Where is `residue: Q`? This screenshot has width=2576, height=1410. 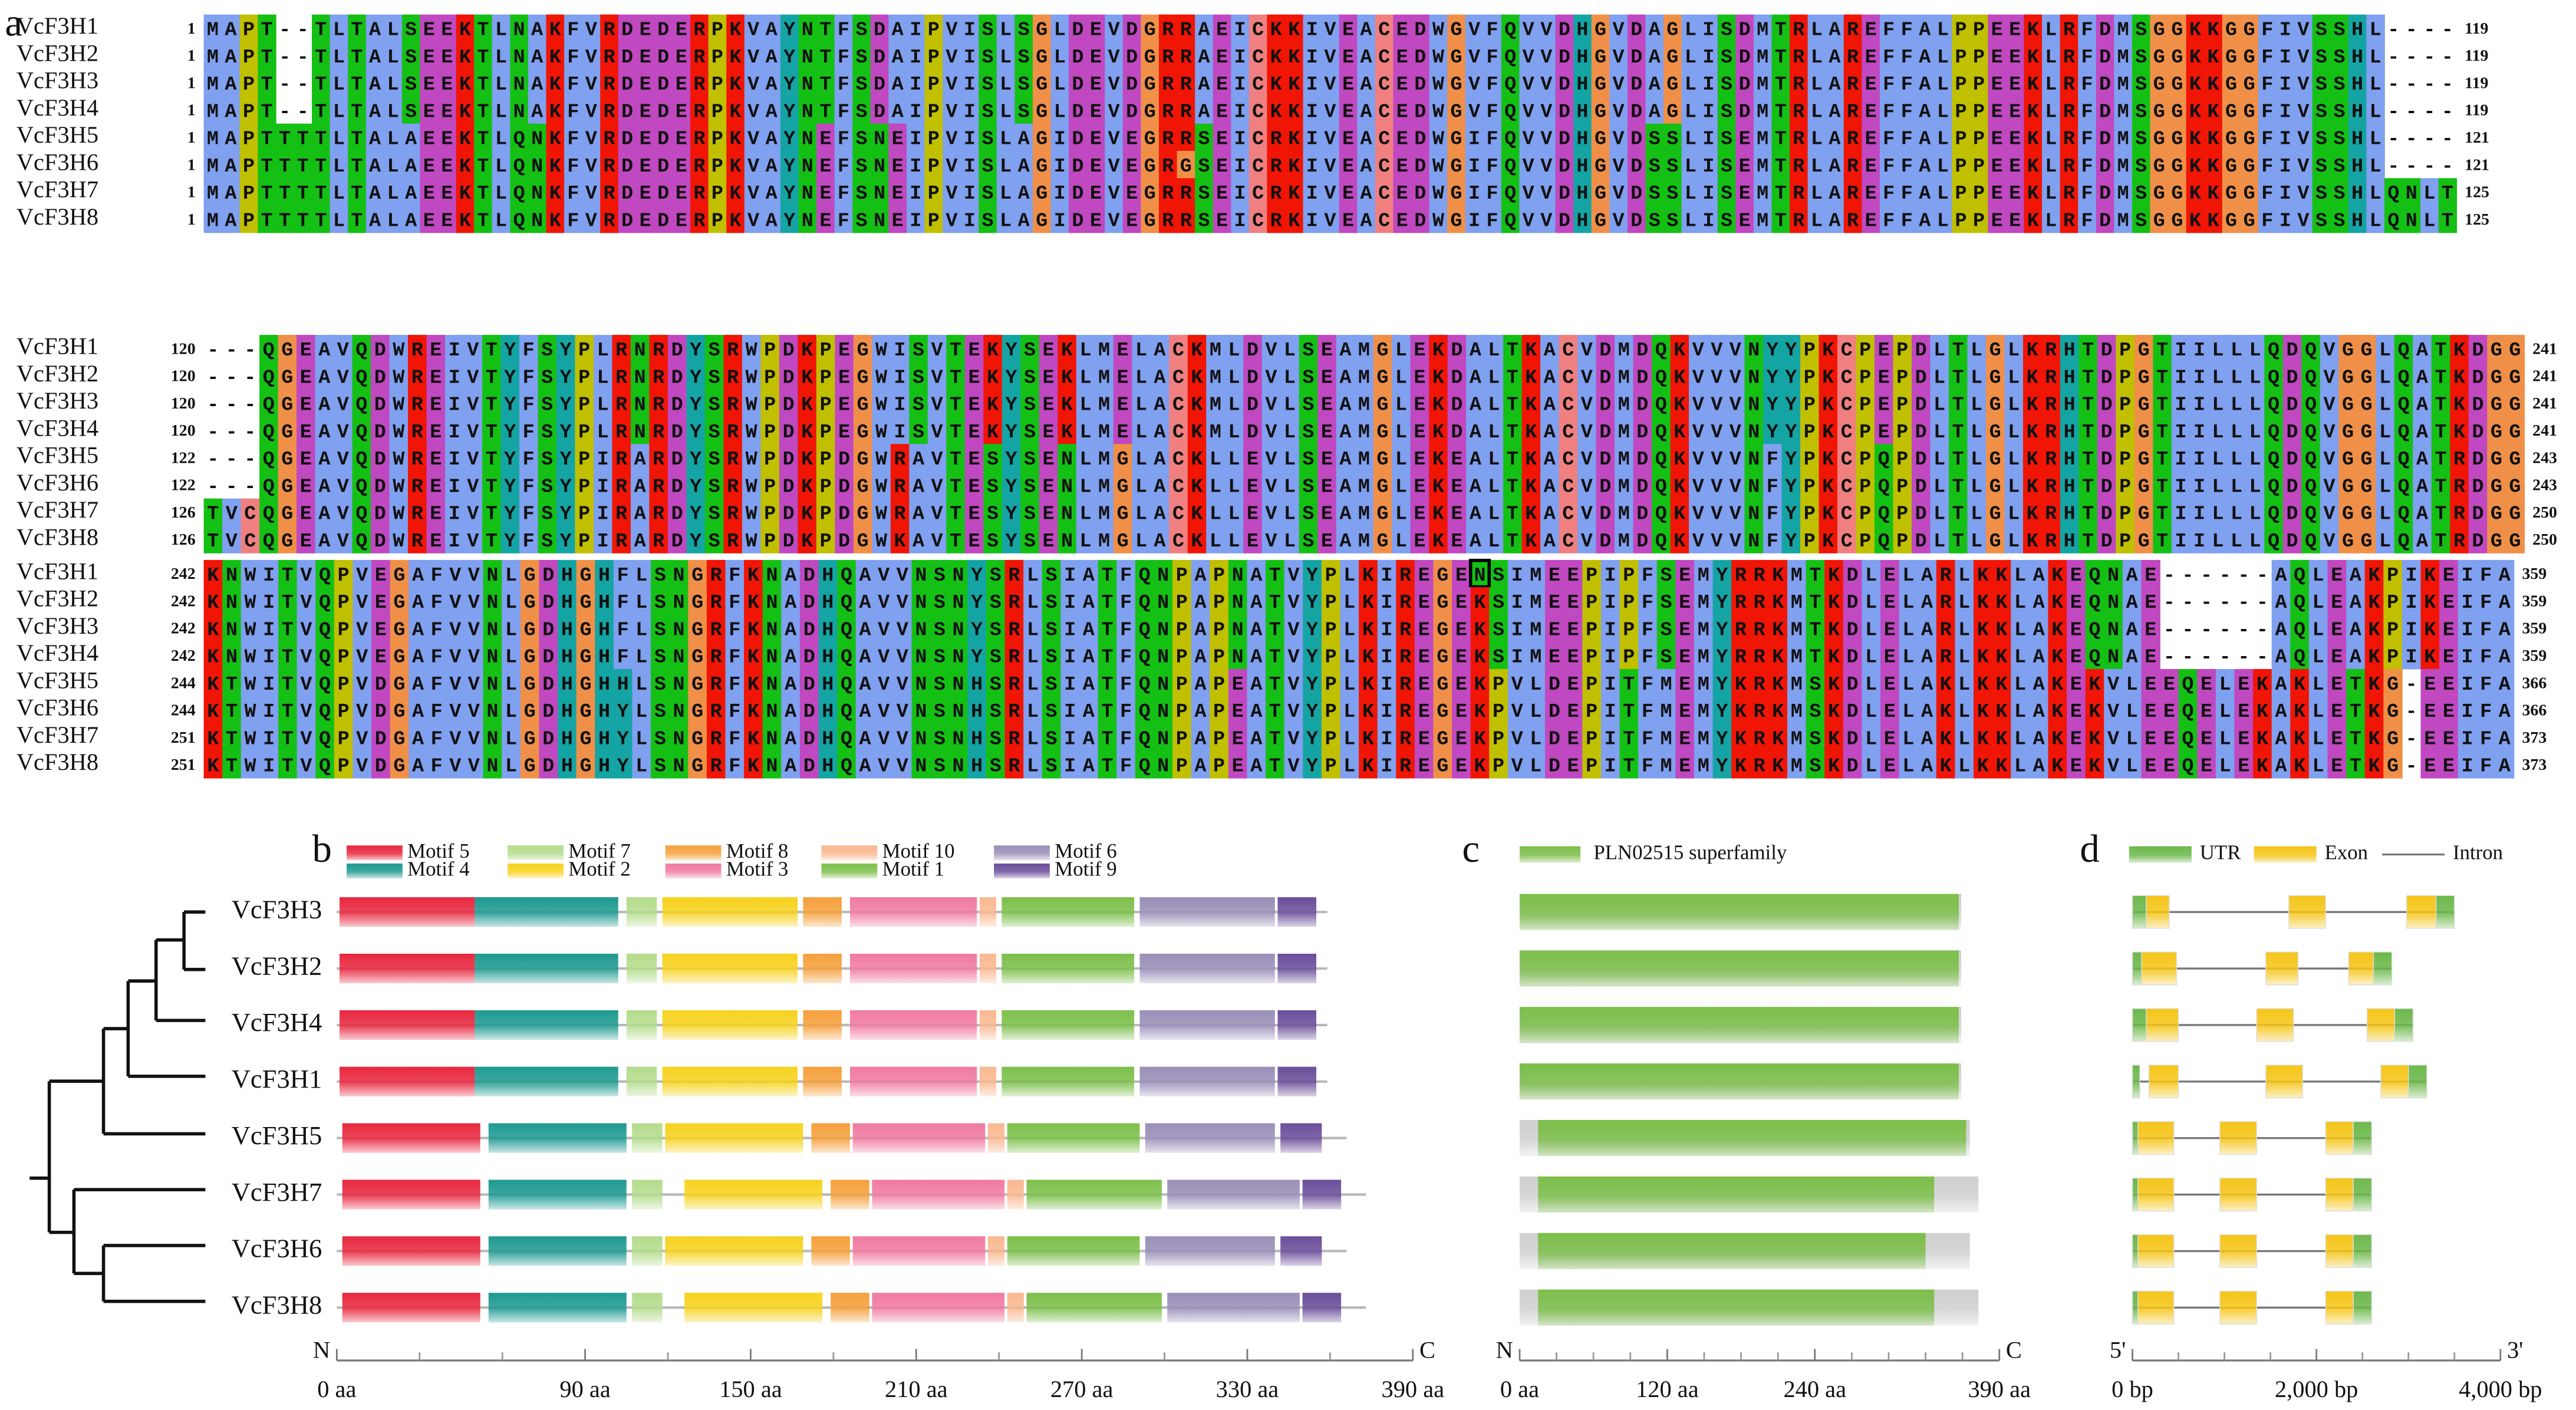 residue: Q is located at coordinates (361, 378).